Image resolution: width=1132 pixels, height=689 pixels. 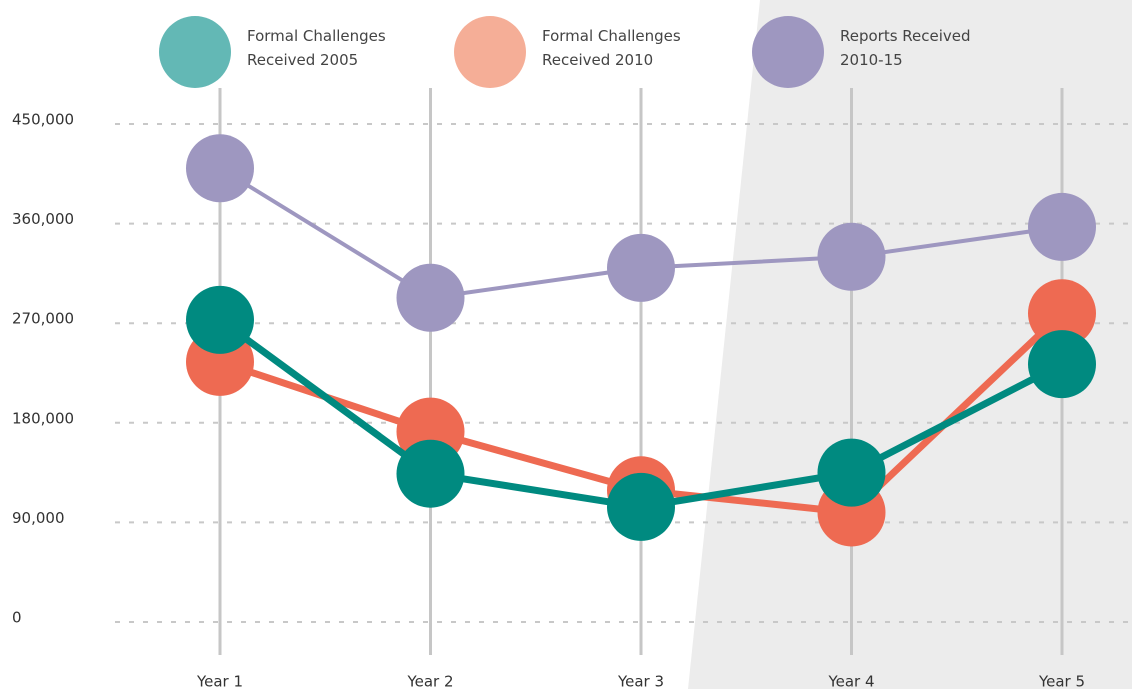 I want to click on y-tick-label: 270,000, so click(x=43, y=319).